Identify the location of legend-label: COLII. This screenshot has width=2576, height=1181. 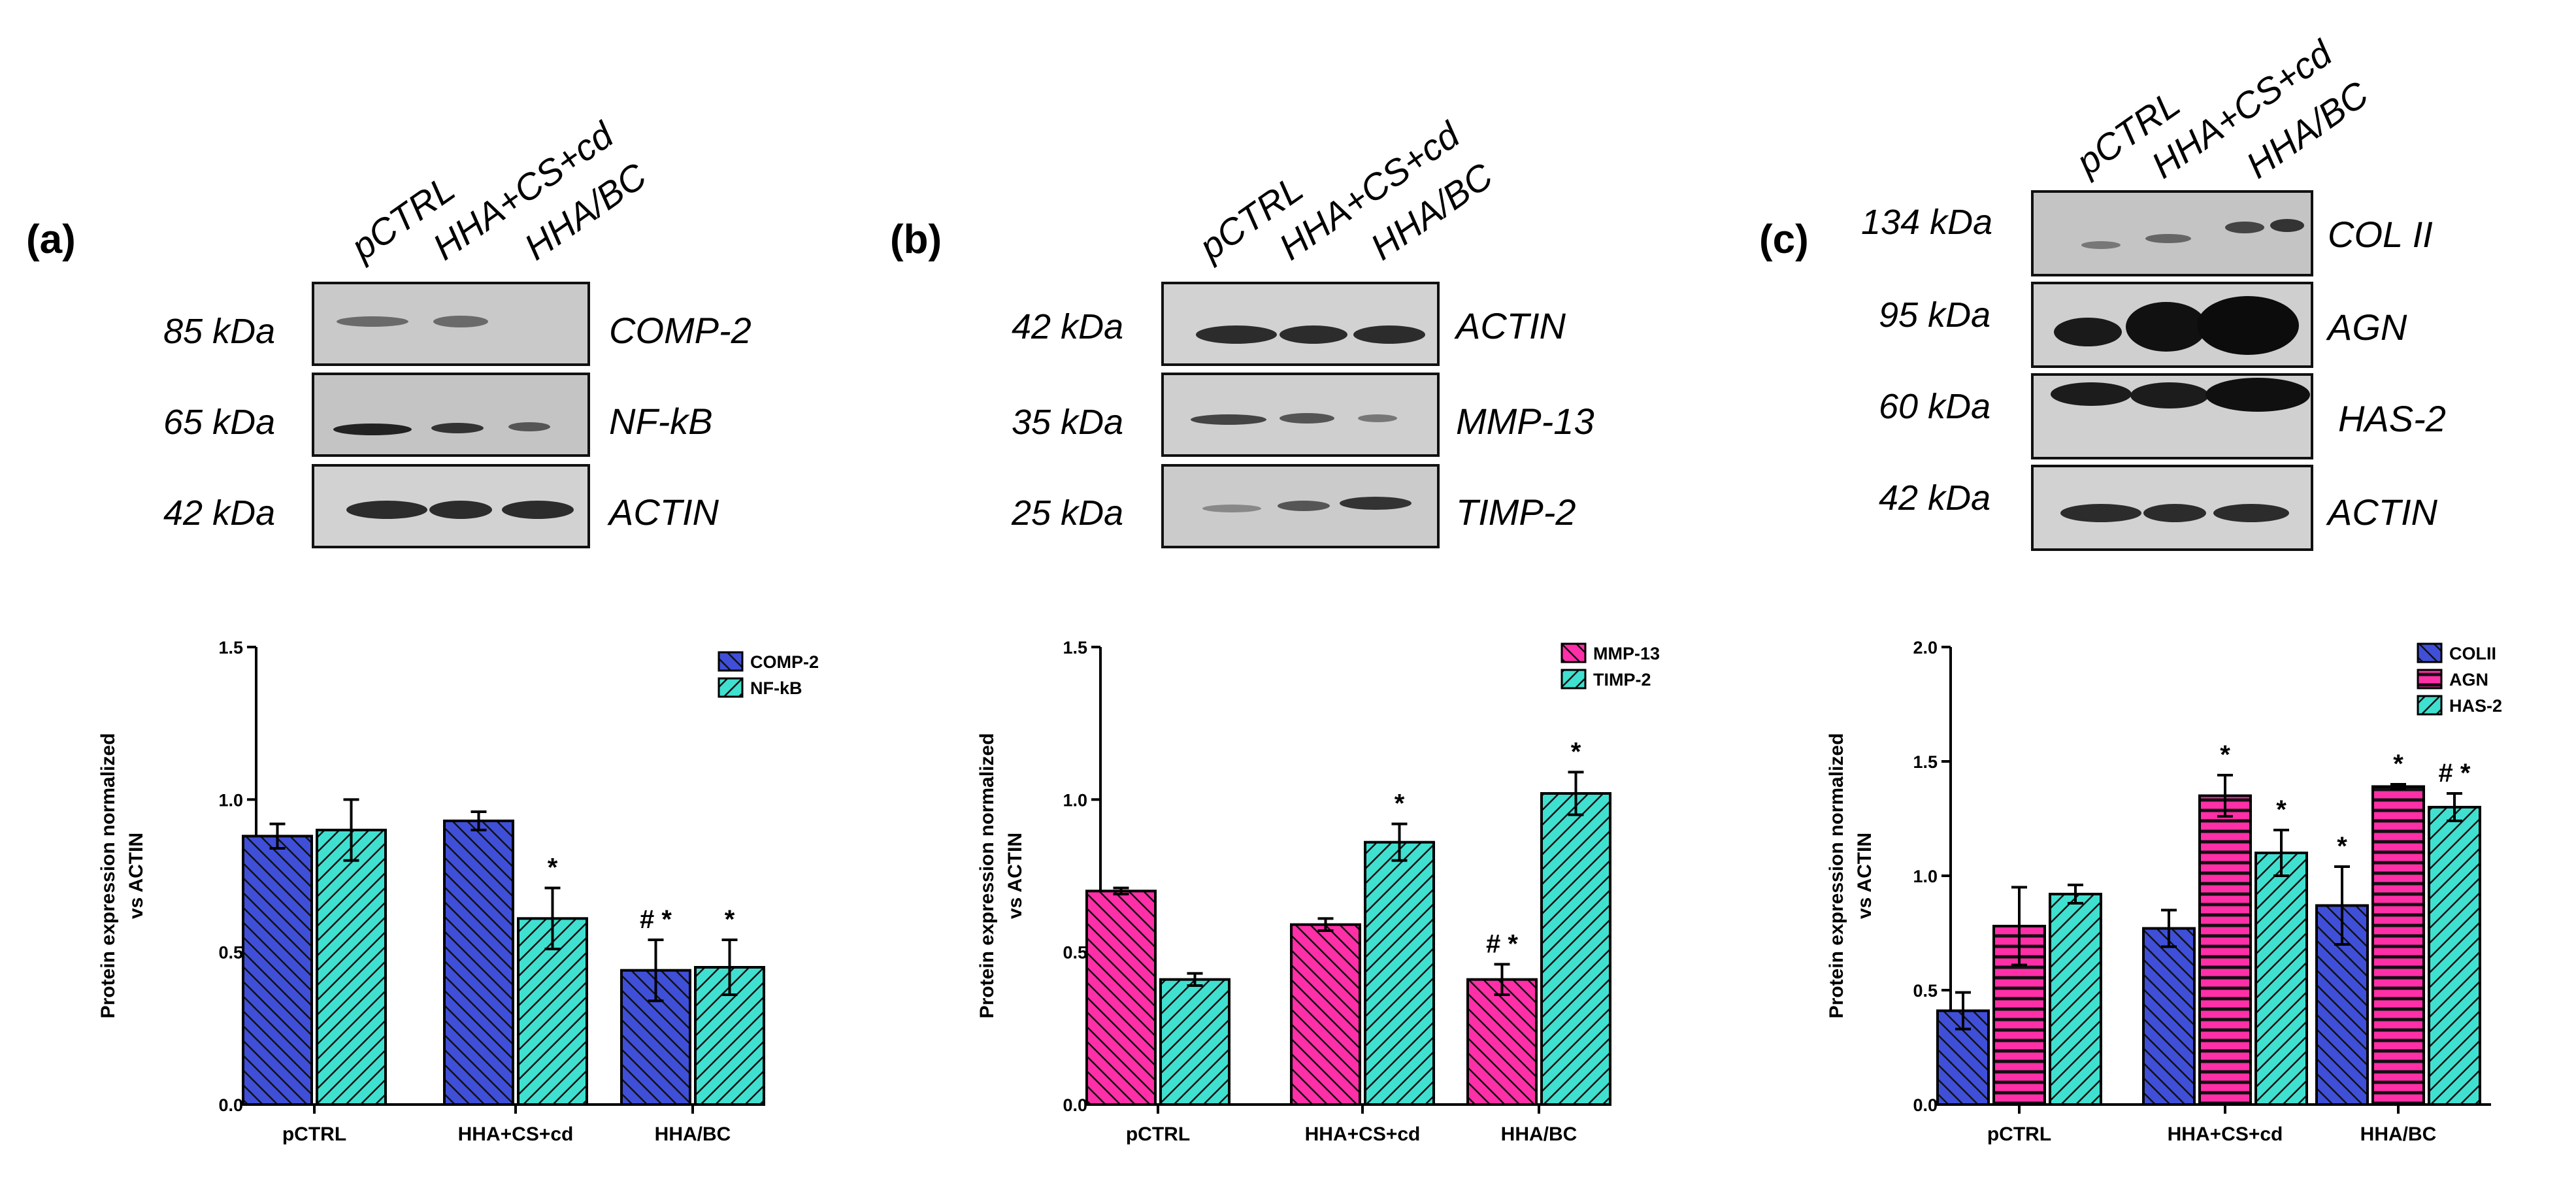
(2472, 654).